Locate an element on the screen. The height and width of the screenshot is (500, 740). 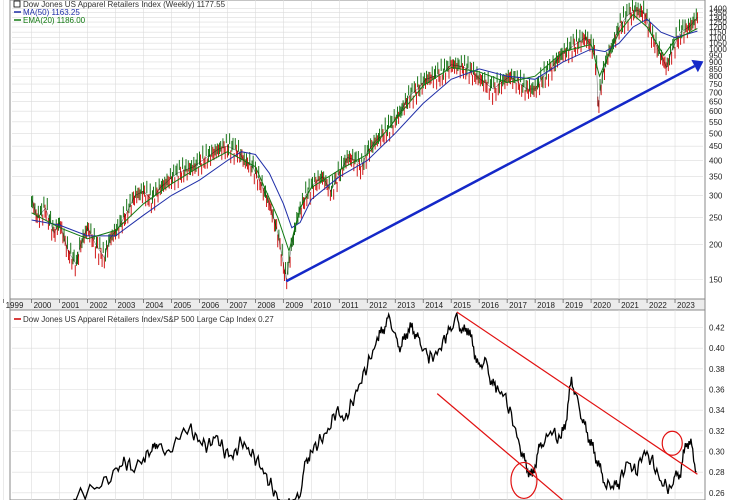
upper-y-tick-label: 1400 is located at coordinates (718, 8).